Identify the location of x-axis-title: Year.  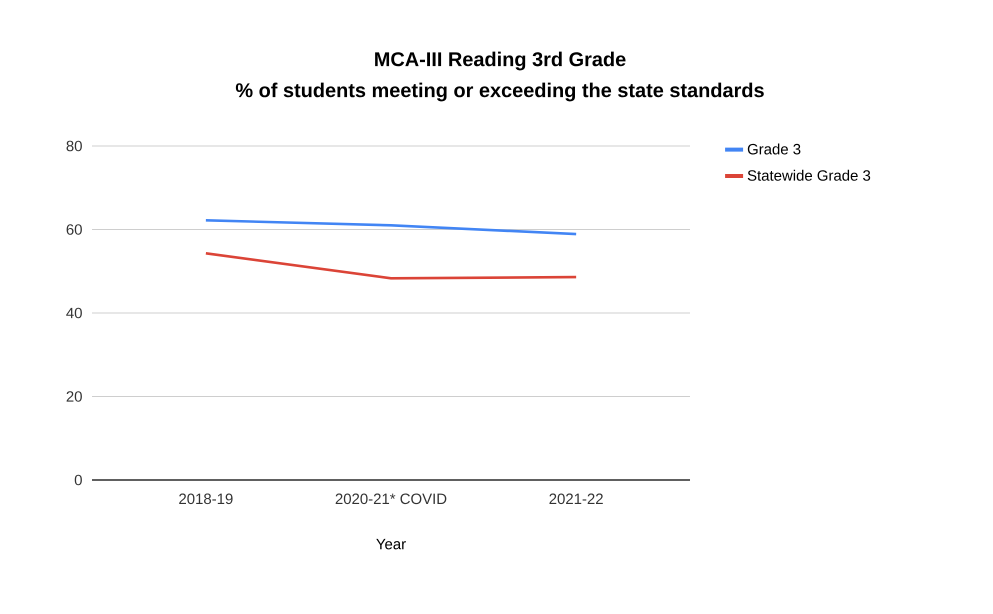
(391, 544).